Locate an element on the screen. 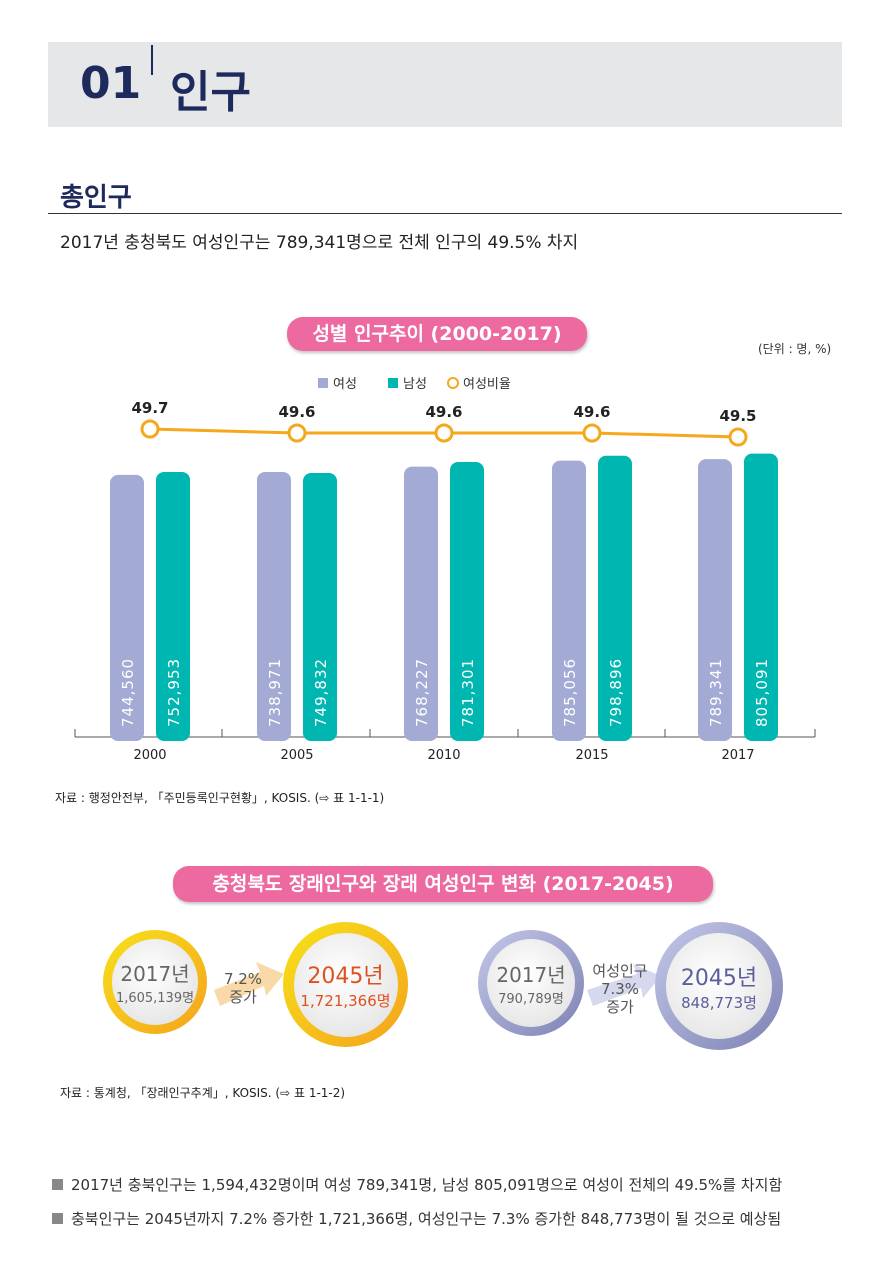 The image size is (891, 1270). male-bar-label: 781,301 is located at coordinates (468, 692).